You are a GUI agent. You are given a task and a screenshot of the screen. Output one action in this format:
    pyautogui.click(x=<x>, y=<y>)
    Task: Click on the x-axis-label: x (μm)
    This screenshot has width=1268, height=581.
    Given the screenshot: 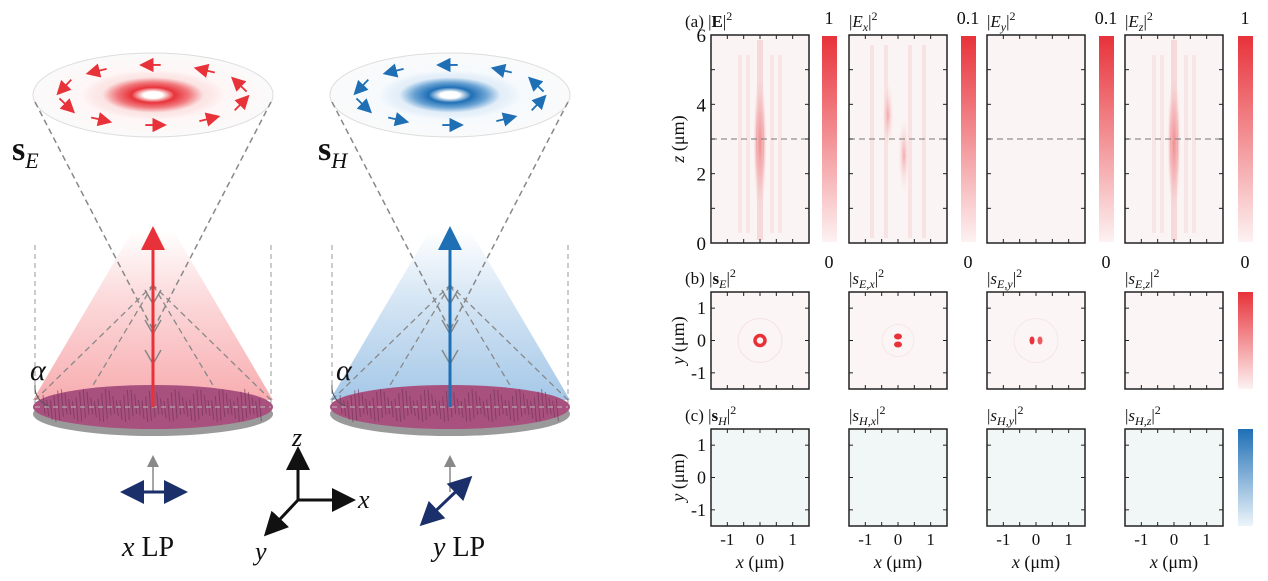 What is the action you would take?
    pyautogui.click(x=1173, y=562)
    